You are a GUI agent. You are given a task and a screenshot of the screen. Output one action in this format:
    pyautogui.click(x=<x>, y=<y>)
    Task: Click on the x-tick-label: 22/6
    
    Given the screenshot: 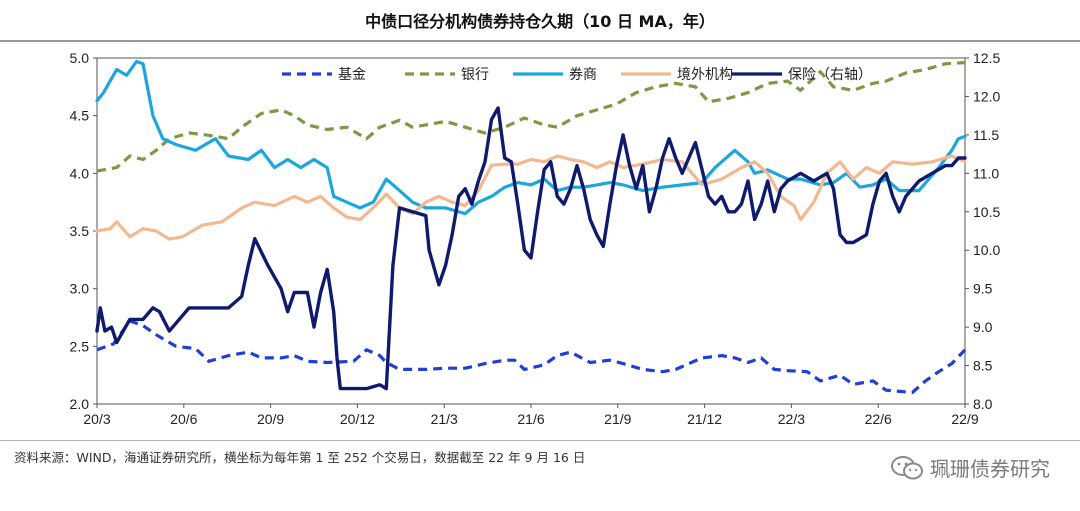 What is the action you would take?
    pyautogui.click(x=878, y=419)
    